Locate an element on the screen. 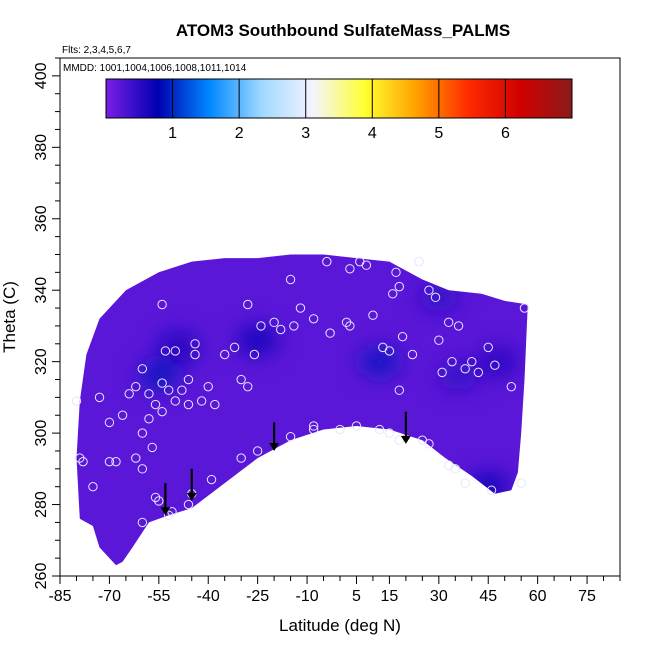 The image size is (650, 650). colorbar-gradient is located at coordinates (339, 98).